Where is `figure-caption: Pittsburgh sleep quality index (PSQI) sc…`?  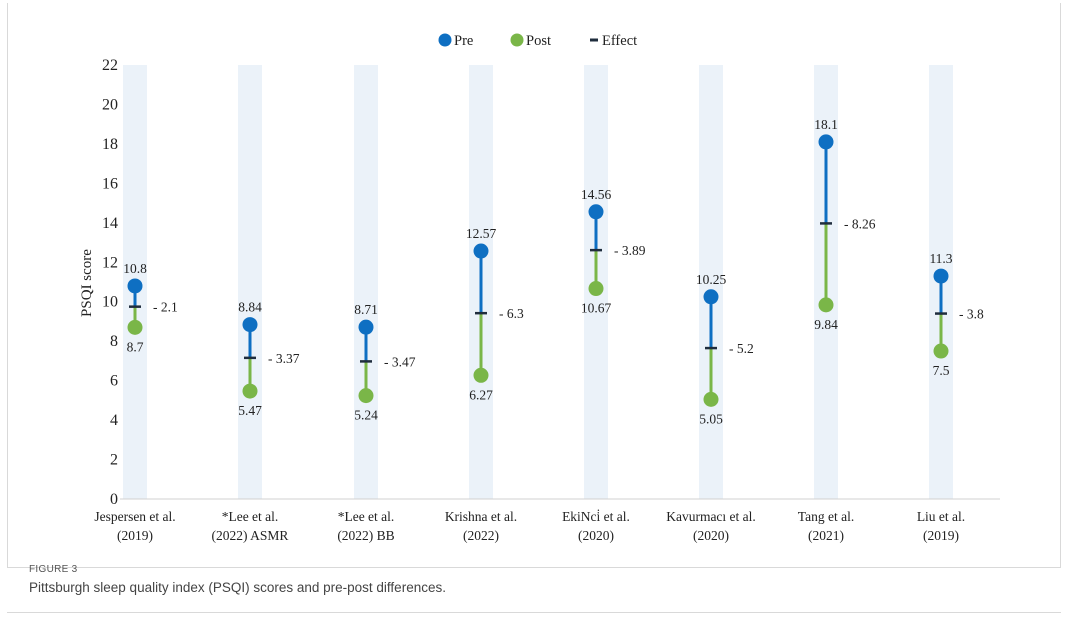
figure-caption: Pittsburgh sleep quality index (PSQI) sc… is located at coordinates (237, 587).